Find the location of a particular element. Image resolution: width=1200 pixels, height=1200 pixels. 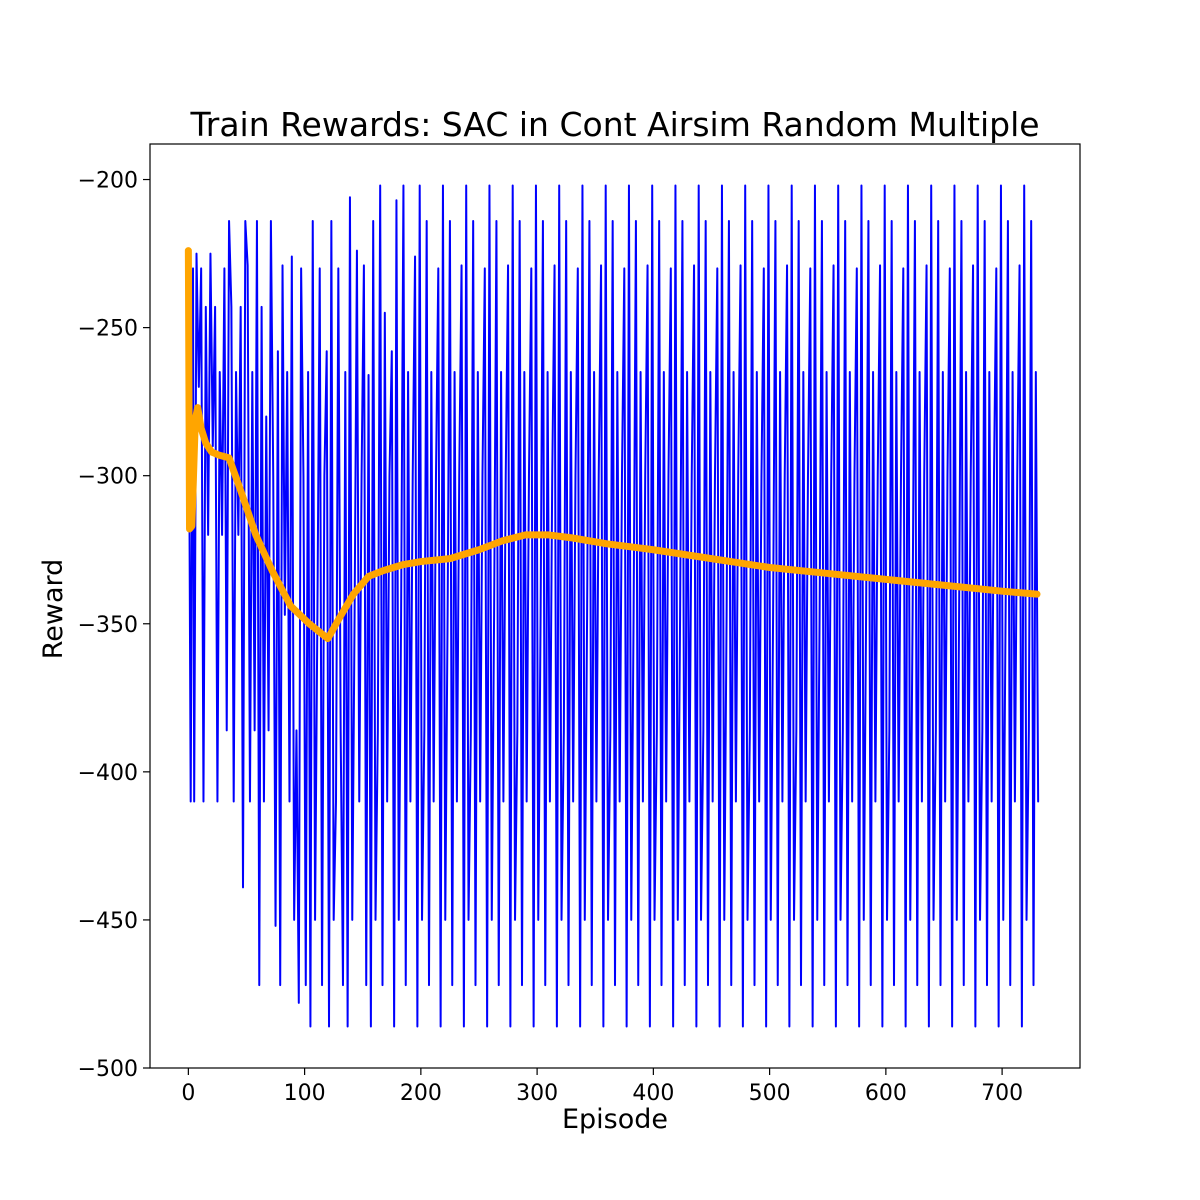

x-tick-label: 500 is located at coordinates (770, 1093).